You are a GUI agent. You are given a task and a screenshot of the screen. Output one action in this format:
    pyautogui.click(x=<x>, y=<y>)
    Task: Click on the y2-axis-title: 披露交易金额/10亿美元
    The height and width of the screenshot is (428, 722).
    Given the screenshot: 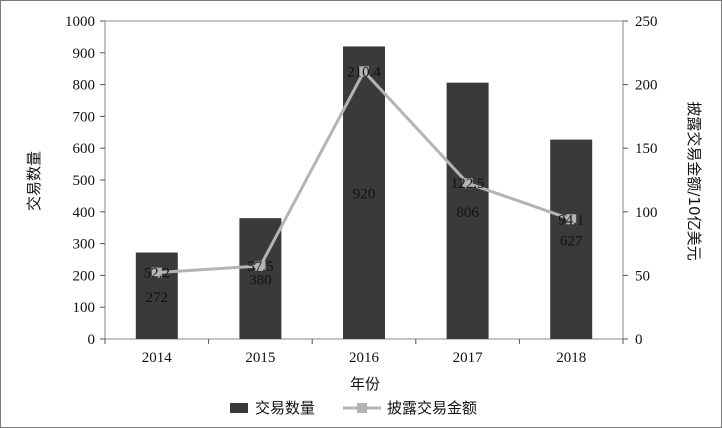 What is the action you would take?
    pyautogui.click(x=694, y=180)
    